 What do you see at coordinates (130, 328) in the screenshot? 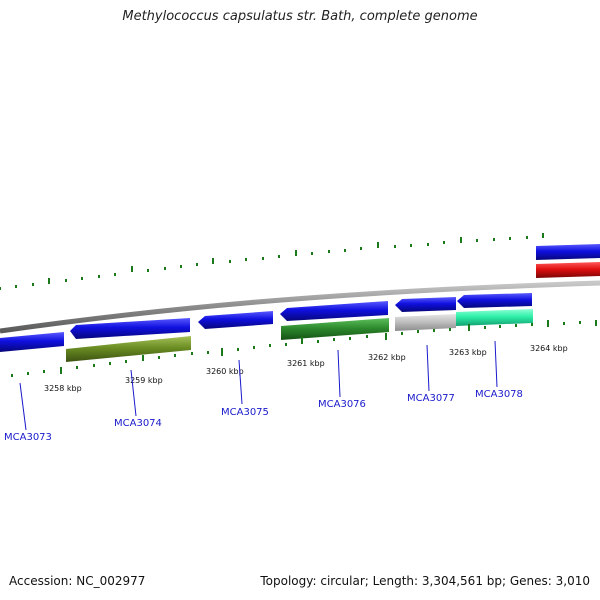
I see `gene-arrow-mca3074` at bounding box center [130, 328].